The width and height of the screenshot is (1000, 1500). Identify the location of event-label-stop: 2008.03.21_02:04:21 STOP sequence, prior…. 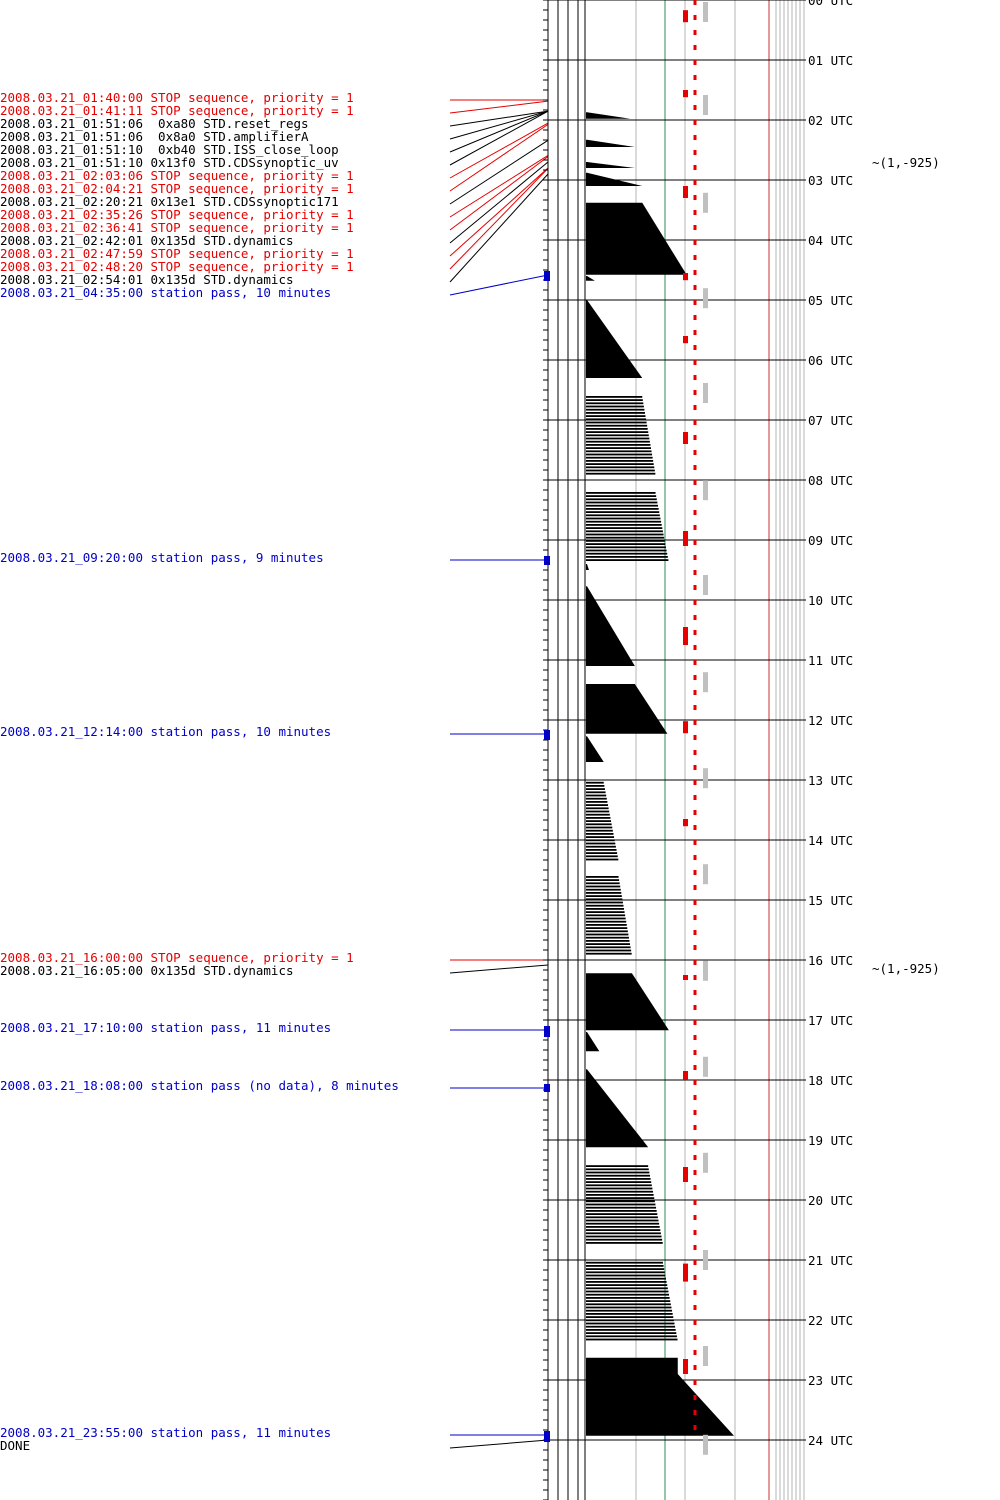
(177, 188).